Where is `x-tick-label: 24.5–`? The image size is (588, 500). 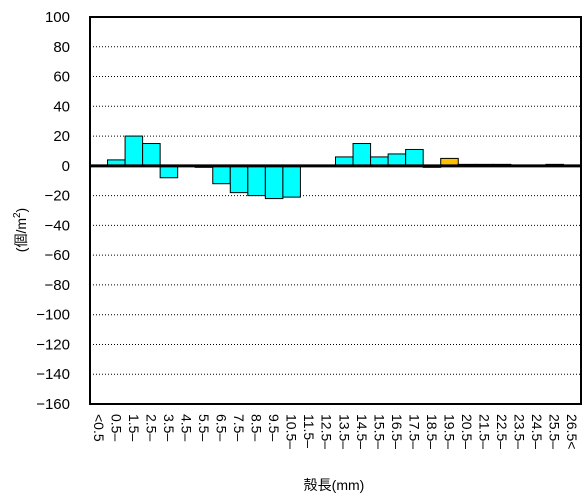 x-tick-label: 24.5– is located at coordinates (537, 431).